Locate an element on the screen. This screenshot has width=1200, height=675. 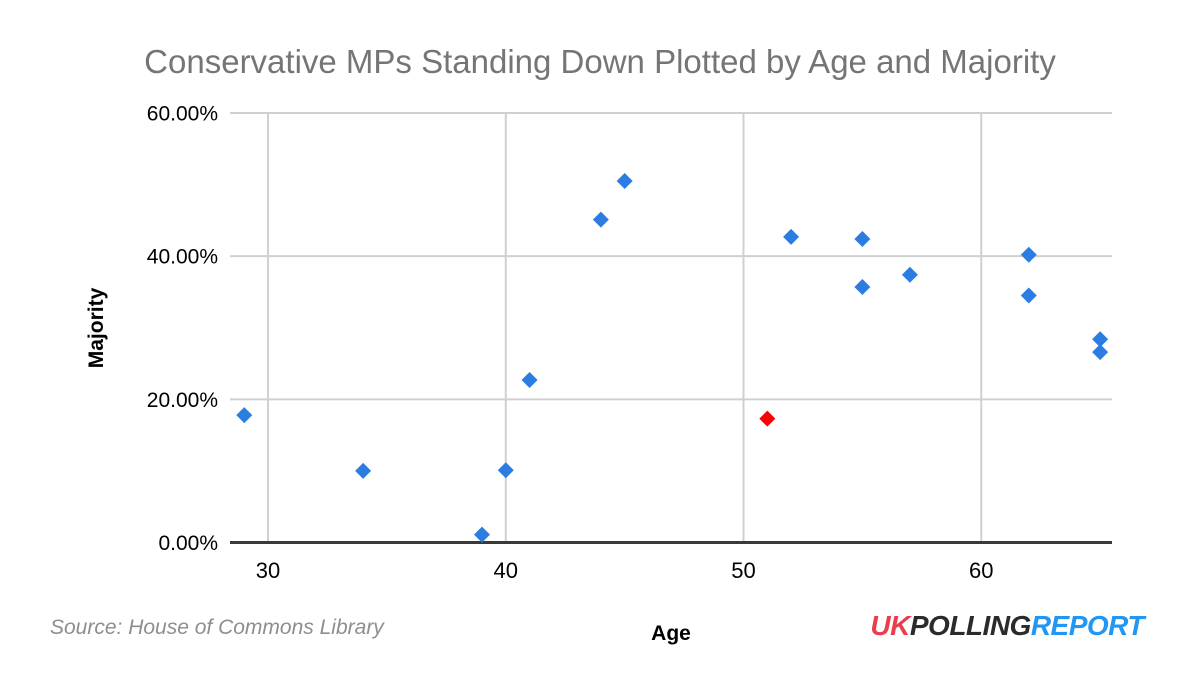
source-note: Source: House of Commons Library is located at coordinates (217, 627).